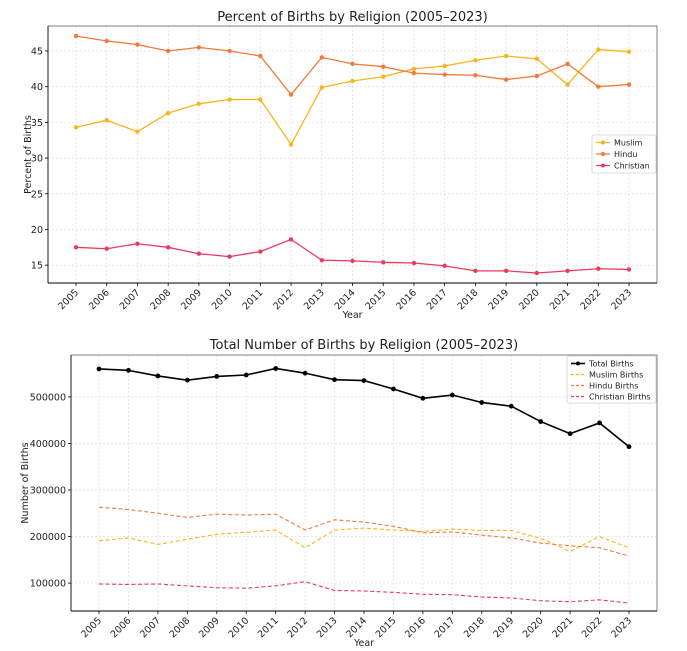 This screenshot has width=687, height=651. I want to click on legend: Muslim Hindu Christian, so click(624, 154).